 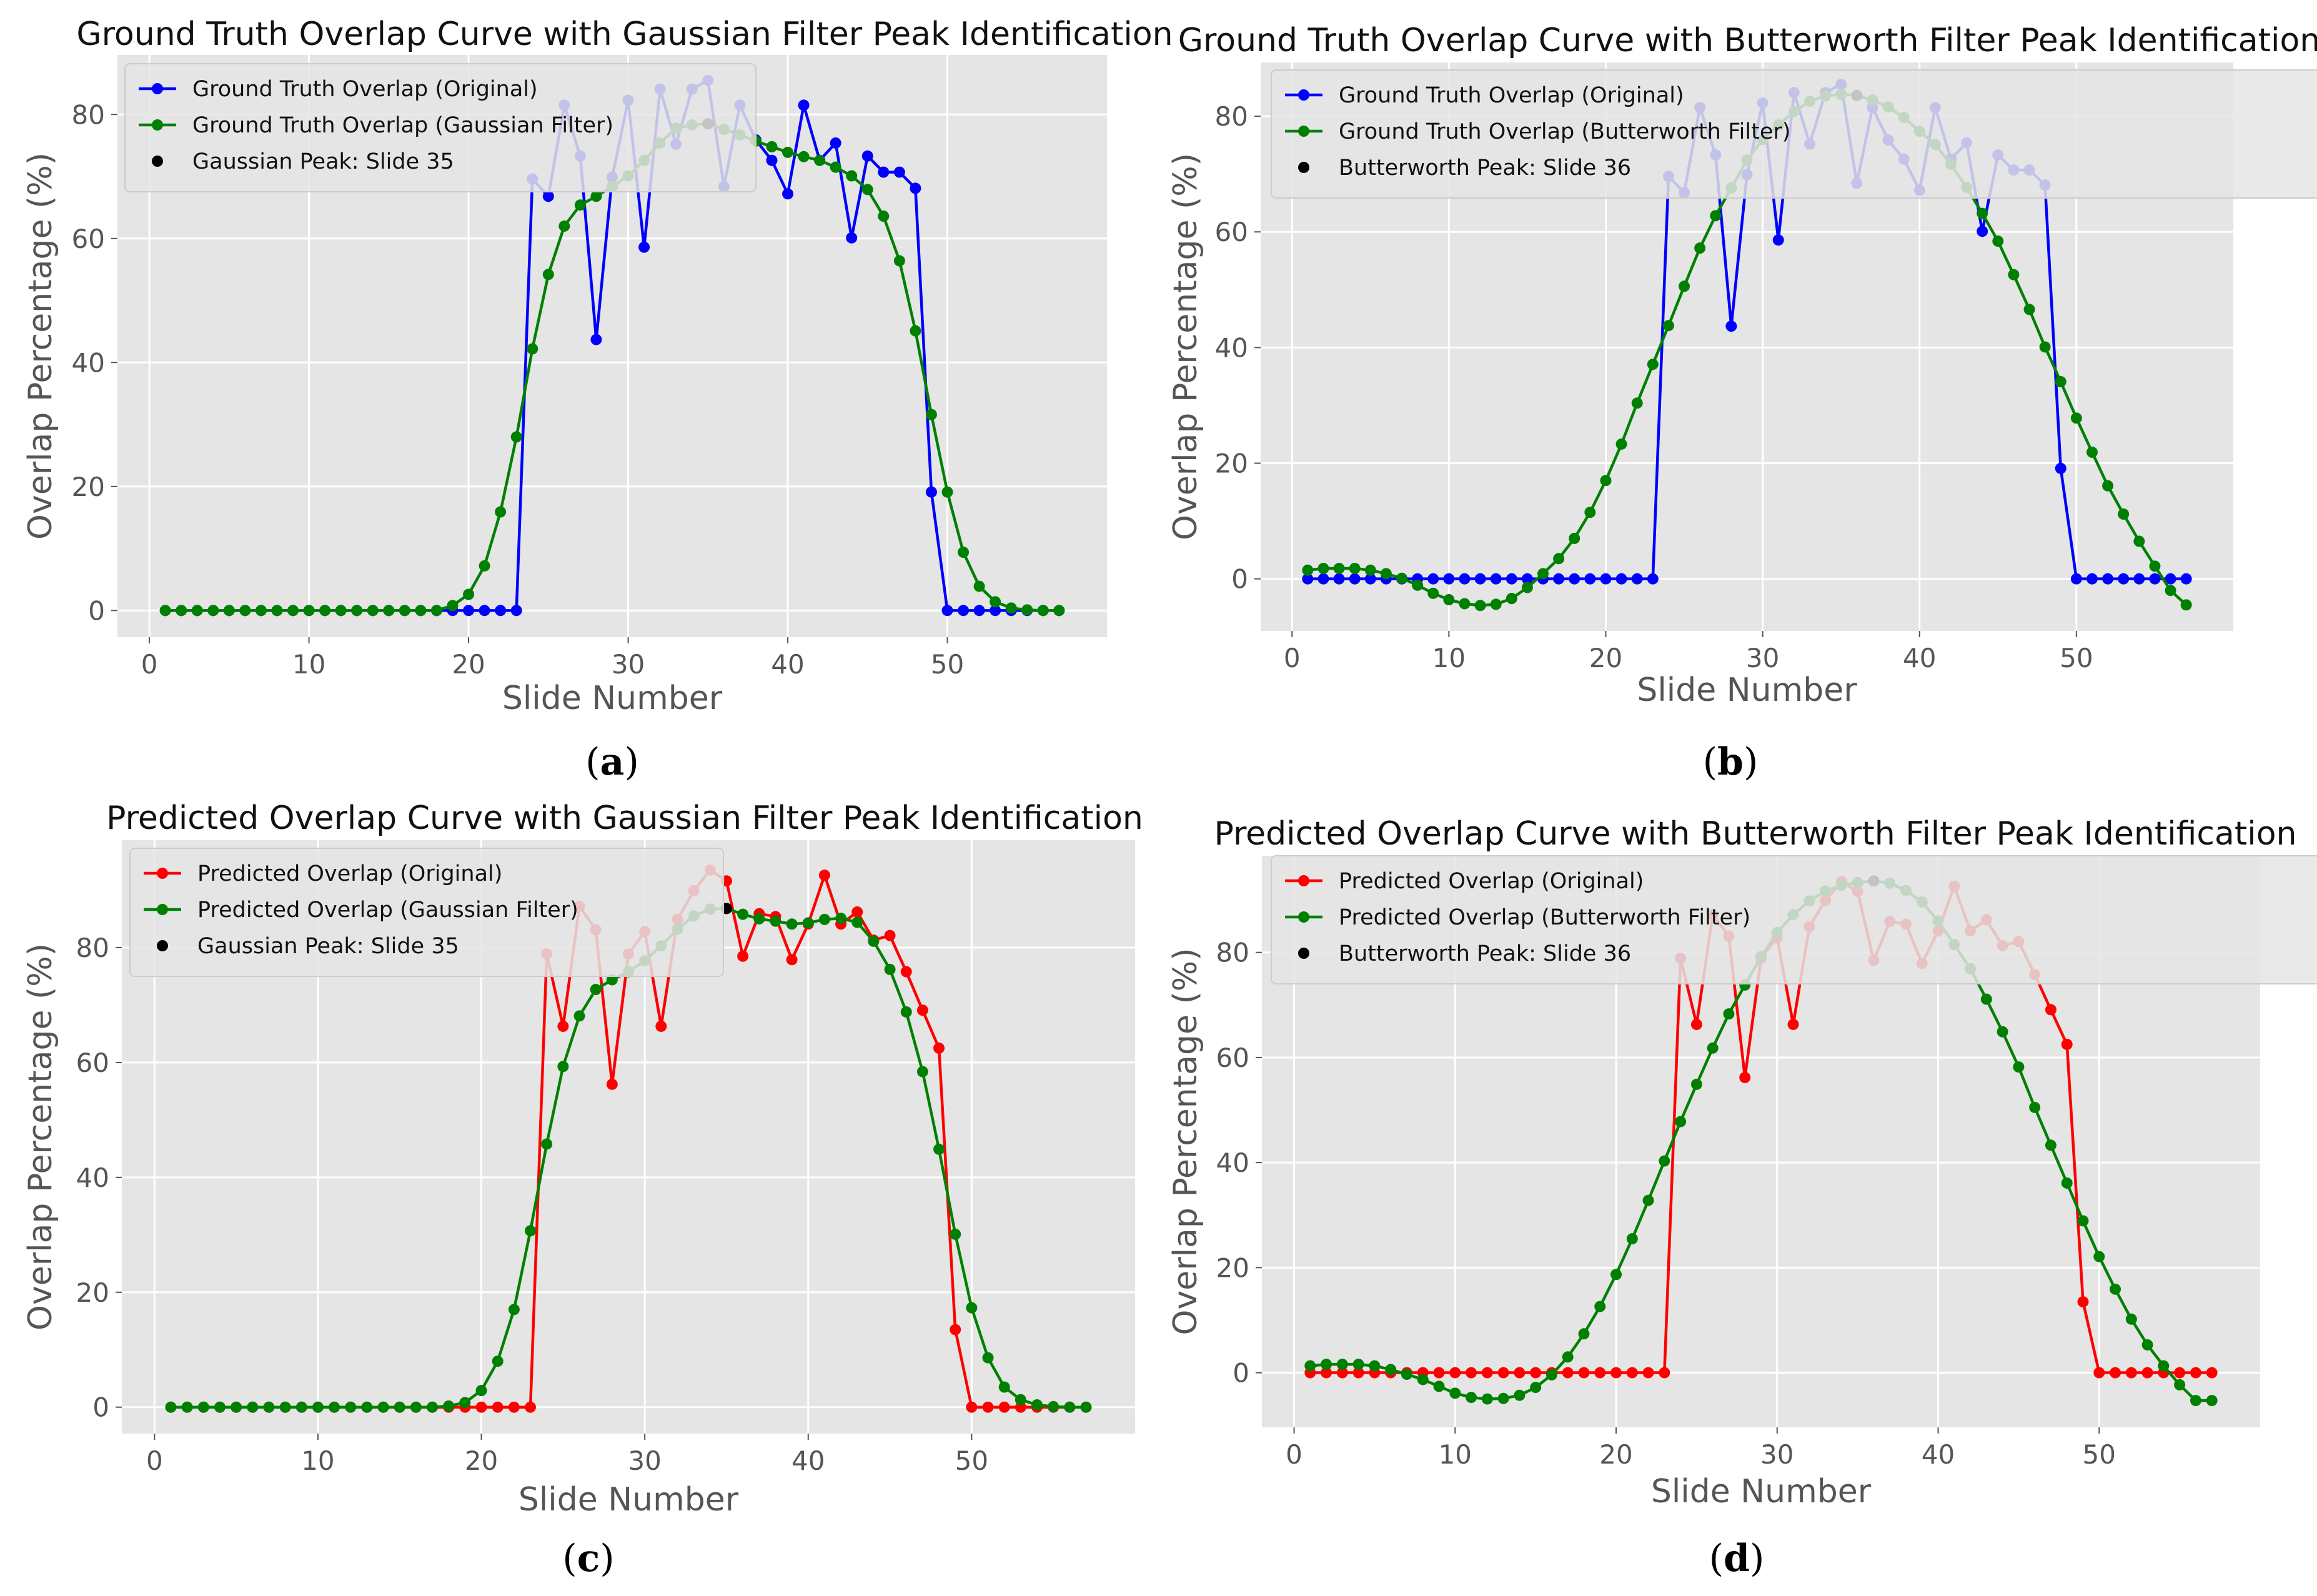 I want to click on legend-label: Predicted Overlap (Original), so click(x=1491, y=881).